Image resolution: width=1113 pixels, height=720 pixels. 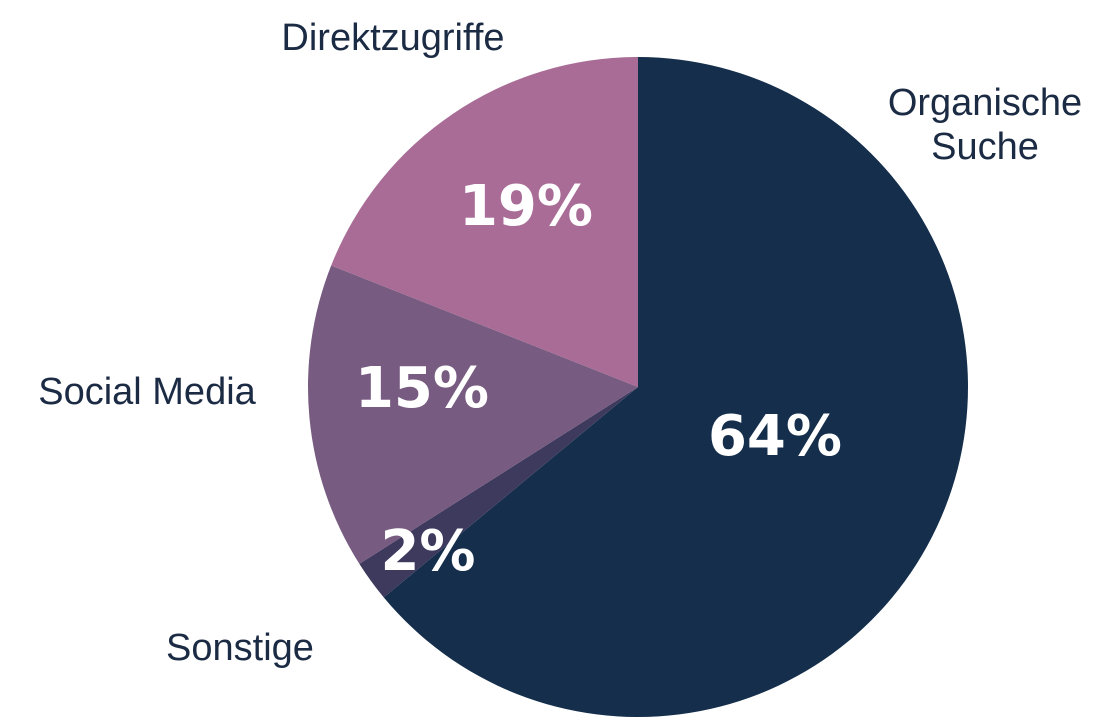 I want to click on slice-value-label: 19%, so click(x=526, y=206).